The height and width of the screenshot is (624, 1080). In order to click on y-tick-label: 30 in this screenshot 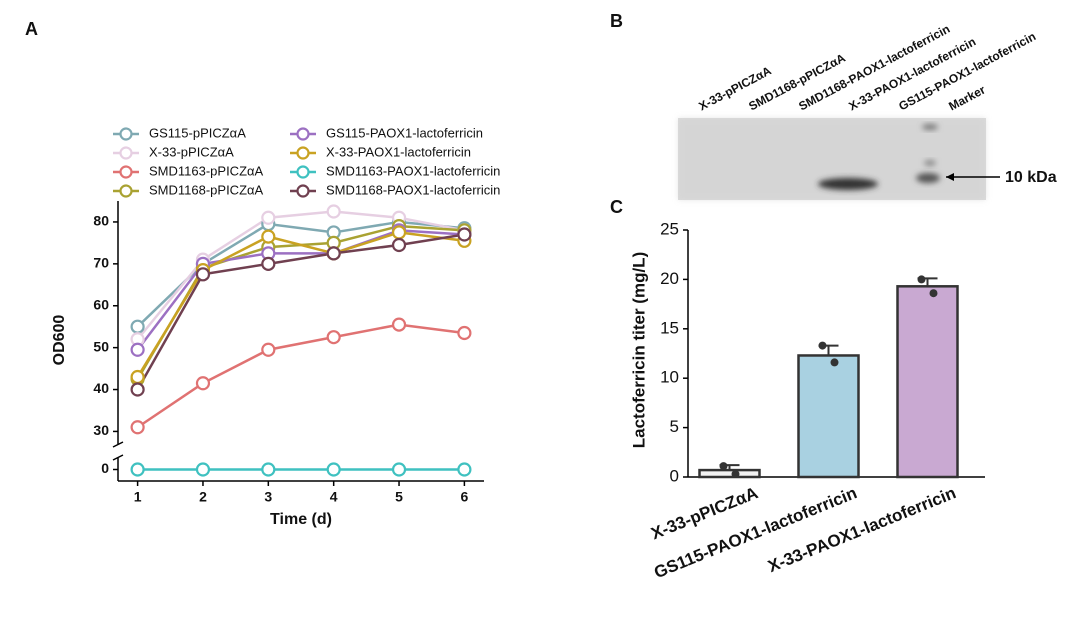, I will do `click(101, 430)`.